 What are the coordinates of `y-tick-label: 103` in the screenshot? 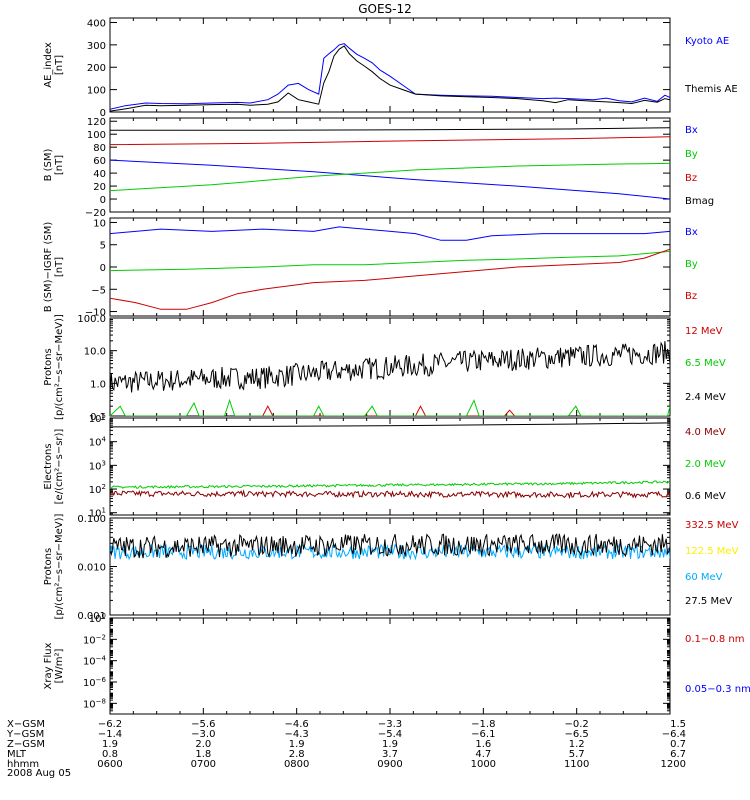 It's located at (97, 465).